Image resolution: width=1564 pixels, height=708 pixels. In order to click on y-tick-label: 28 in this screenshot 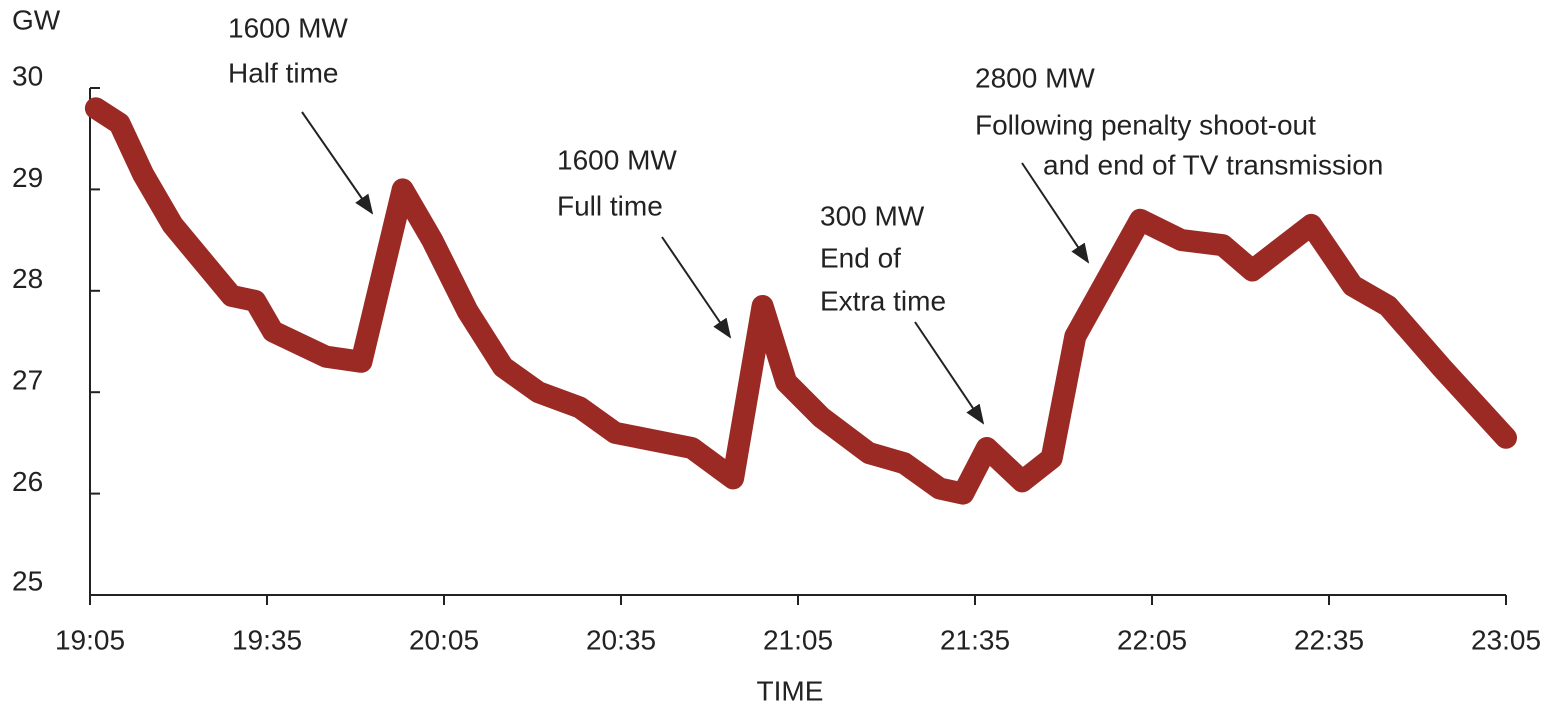, I will do `click(27, 278)`.